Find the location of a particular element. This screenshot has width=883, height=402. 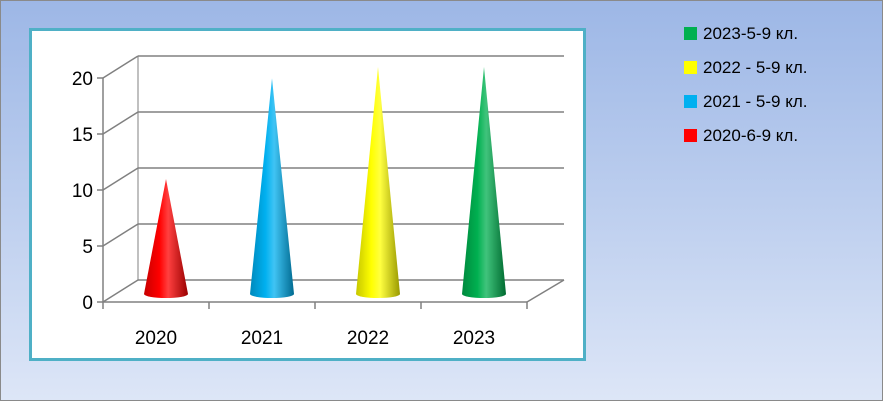

floor-right-edge is located at coordinates (545, 291).